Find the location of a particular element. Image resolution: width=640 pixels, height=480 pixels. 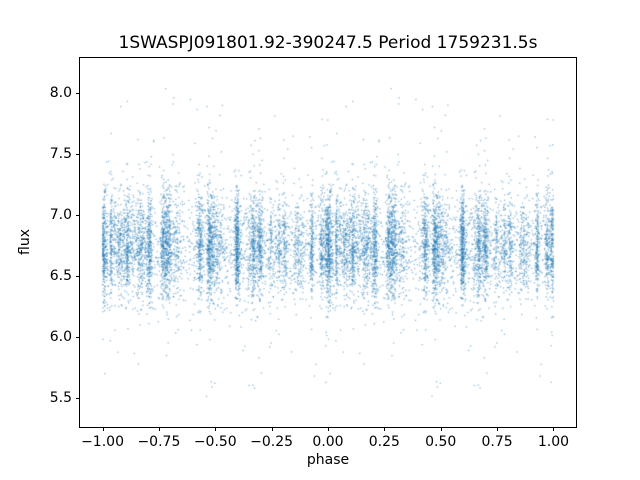

x-tick-label: 0.00 is located at coordinates (328, 442).